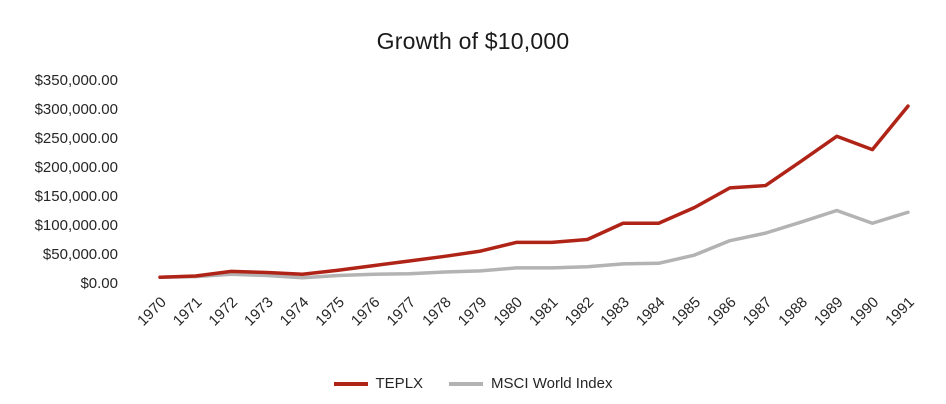 This screenshot has width=946, height=404. What do you see at coordinates (686, 312) in the screenshot?
I see `x-tick-label: 1985` at bounding box center [686, 312].